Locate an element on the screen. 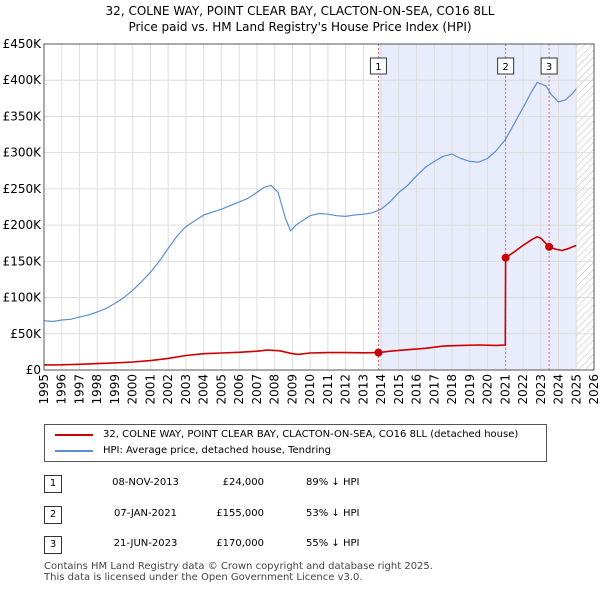 This screenshot has height=590, width=600. x-tick-label-2002: 2002 is located at coordinates (168, 389).